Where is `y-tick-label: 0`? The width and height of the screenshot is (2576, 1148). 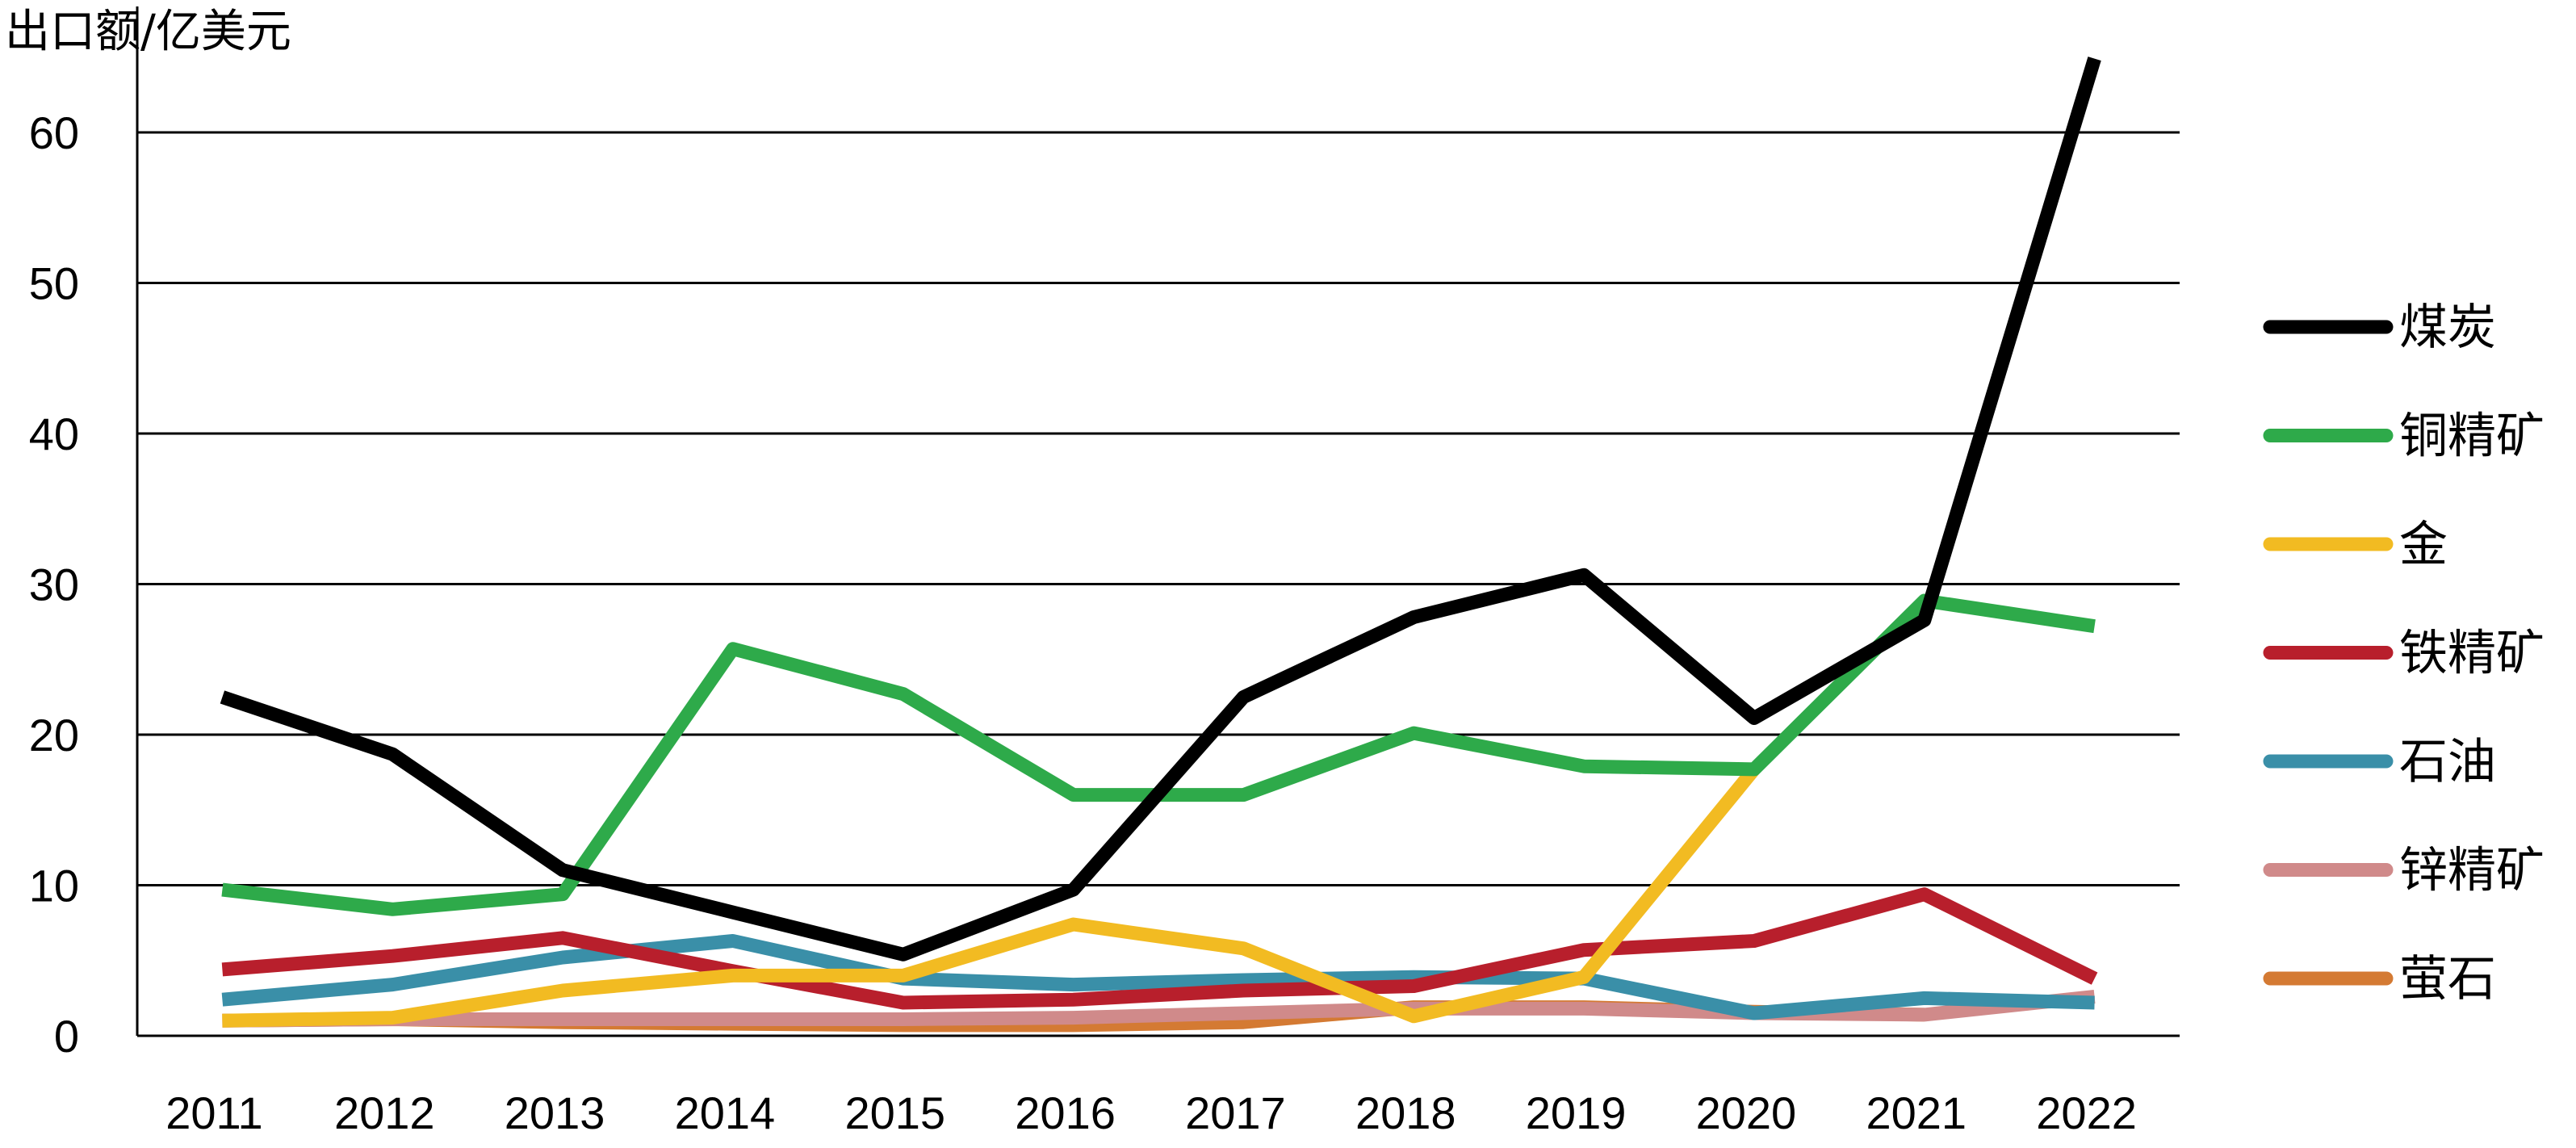
y-tick-label: 0 is located at coordinates (66, 1036).